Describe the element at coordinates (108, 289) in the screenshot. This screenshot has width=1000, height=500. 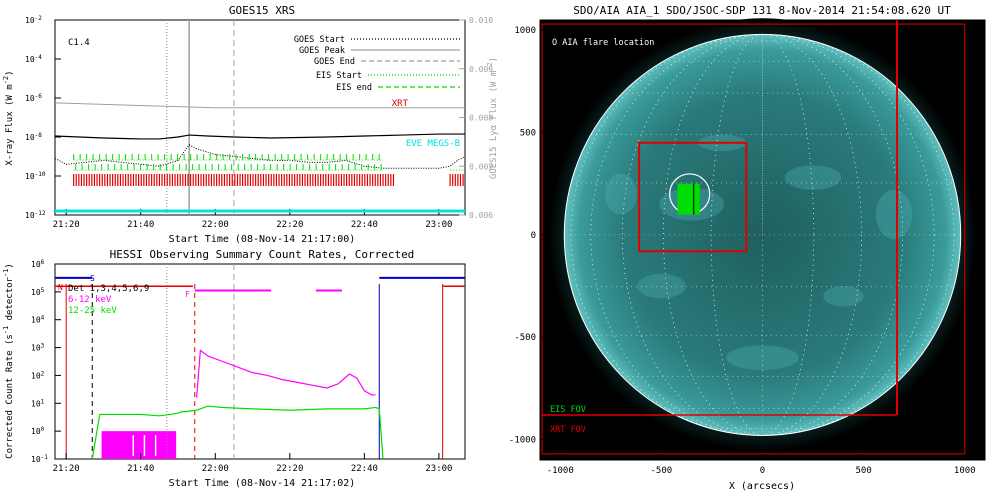
I see `hessi-legend-label: Det 1,3,4,5,6,9` at that location.